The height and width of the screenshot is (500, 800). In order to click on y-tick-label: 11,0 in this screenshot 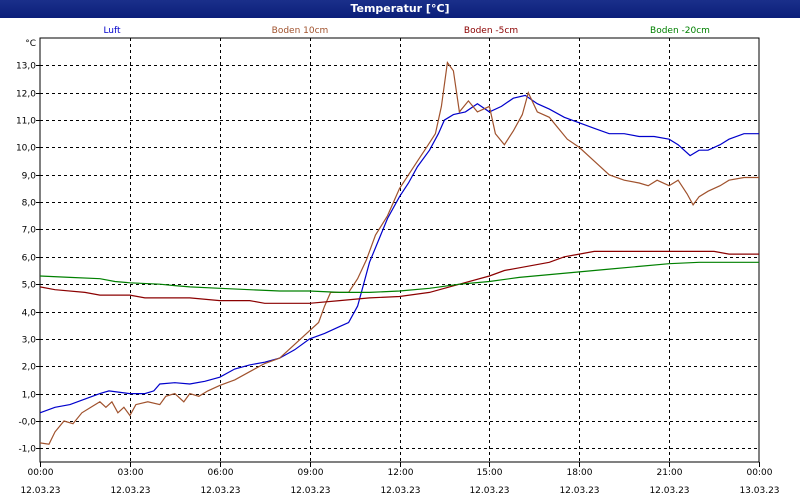, I will do `click(26, 122)`.